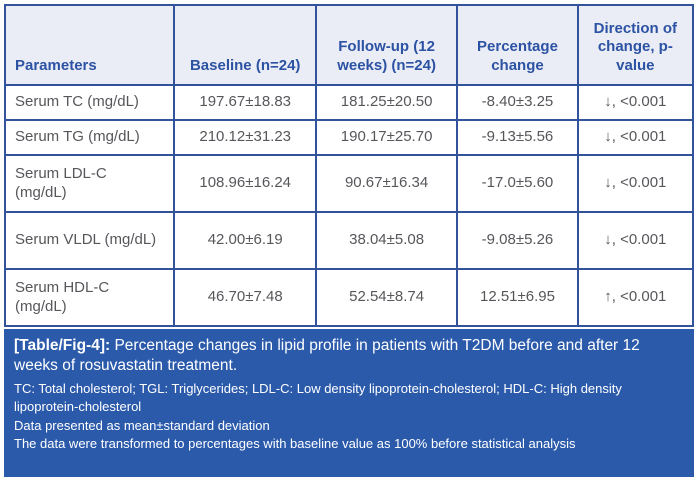 The width and height of the screenshot is (700, 489). What do you see at coordinates (62, 345) in the screenshot?
I see `caption-label: [Table/Fig-4]:` at bounding box center [62, 345].